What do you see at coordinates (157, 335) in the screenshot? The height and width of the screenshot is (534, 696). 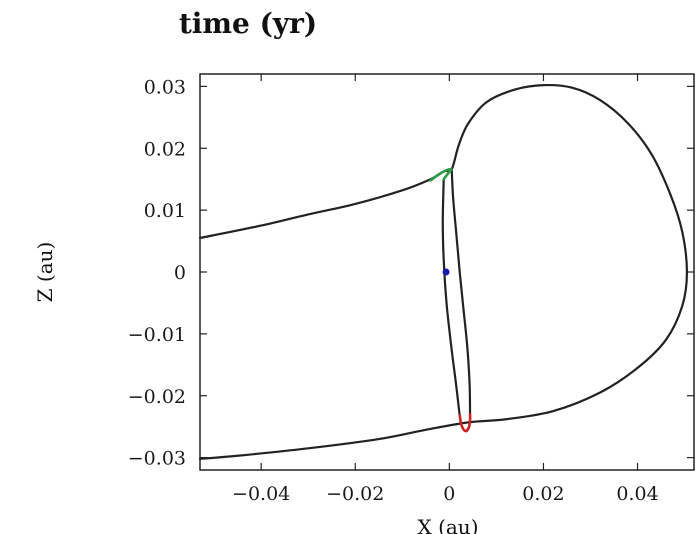 I see `y-tick-label: −0.01` at bounding box center [157, 335].